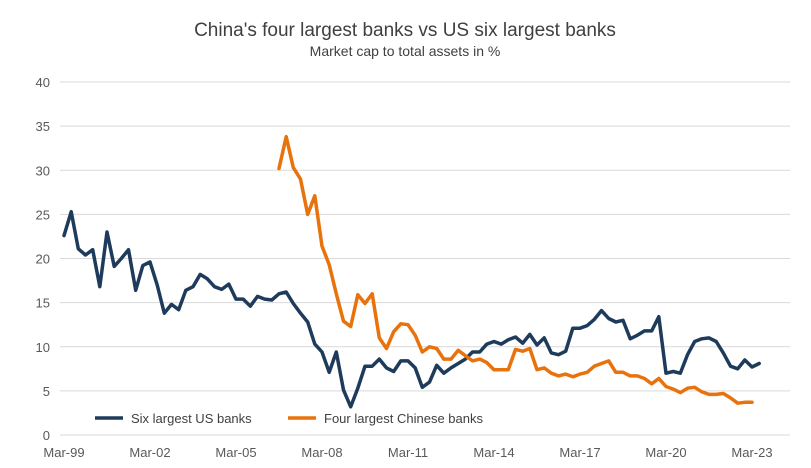 This screenshot has width=811, height=468. I want to click on x-tick-label: Mar-99, so click(63, 452).